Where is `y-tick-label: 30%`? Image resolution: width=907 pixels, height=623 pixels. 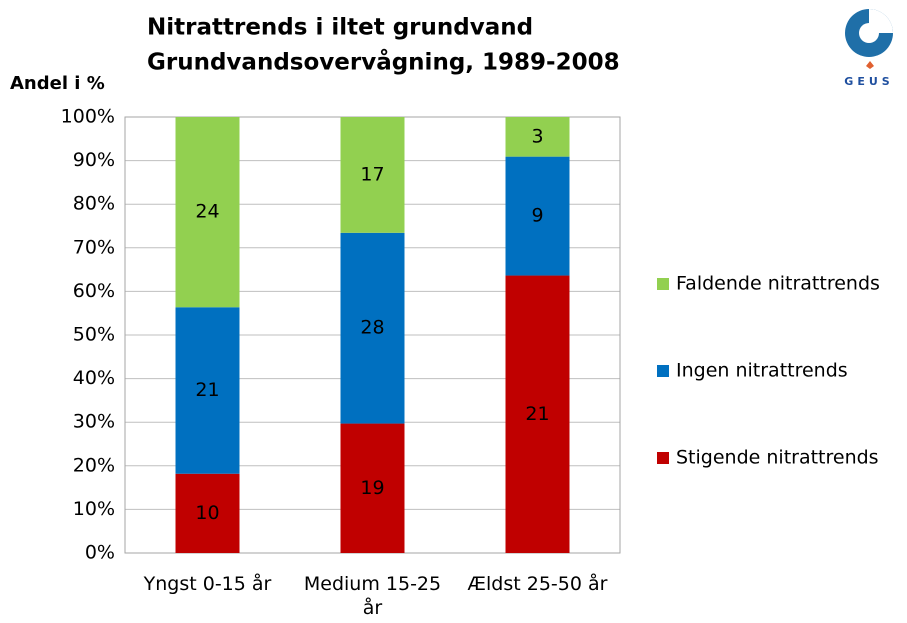
y-tick-label: 30% is located at coordinates (94, 422).